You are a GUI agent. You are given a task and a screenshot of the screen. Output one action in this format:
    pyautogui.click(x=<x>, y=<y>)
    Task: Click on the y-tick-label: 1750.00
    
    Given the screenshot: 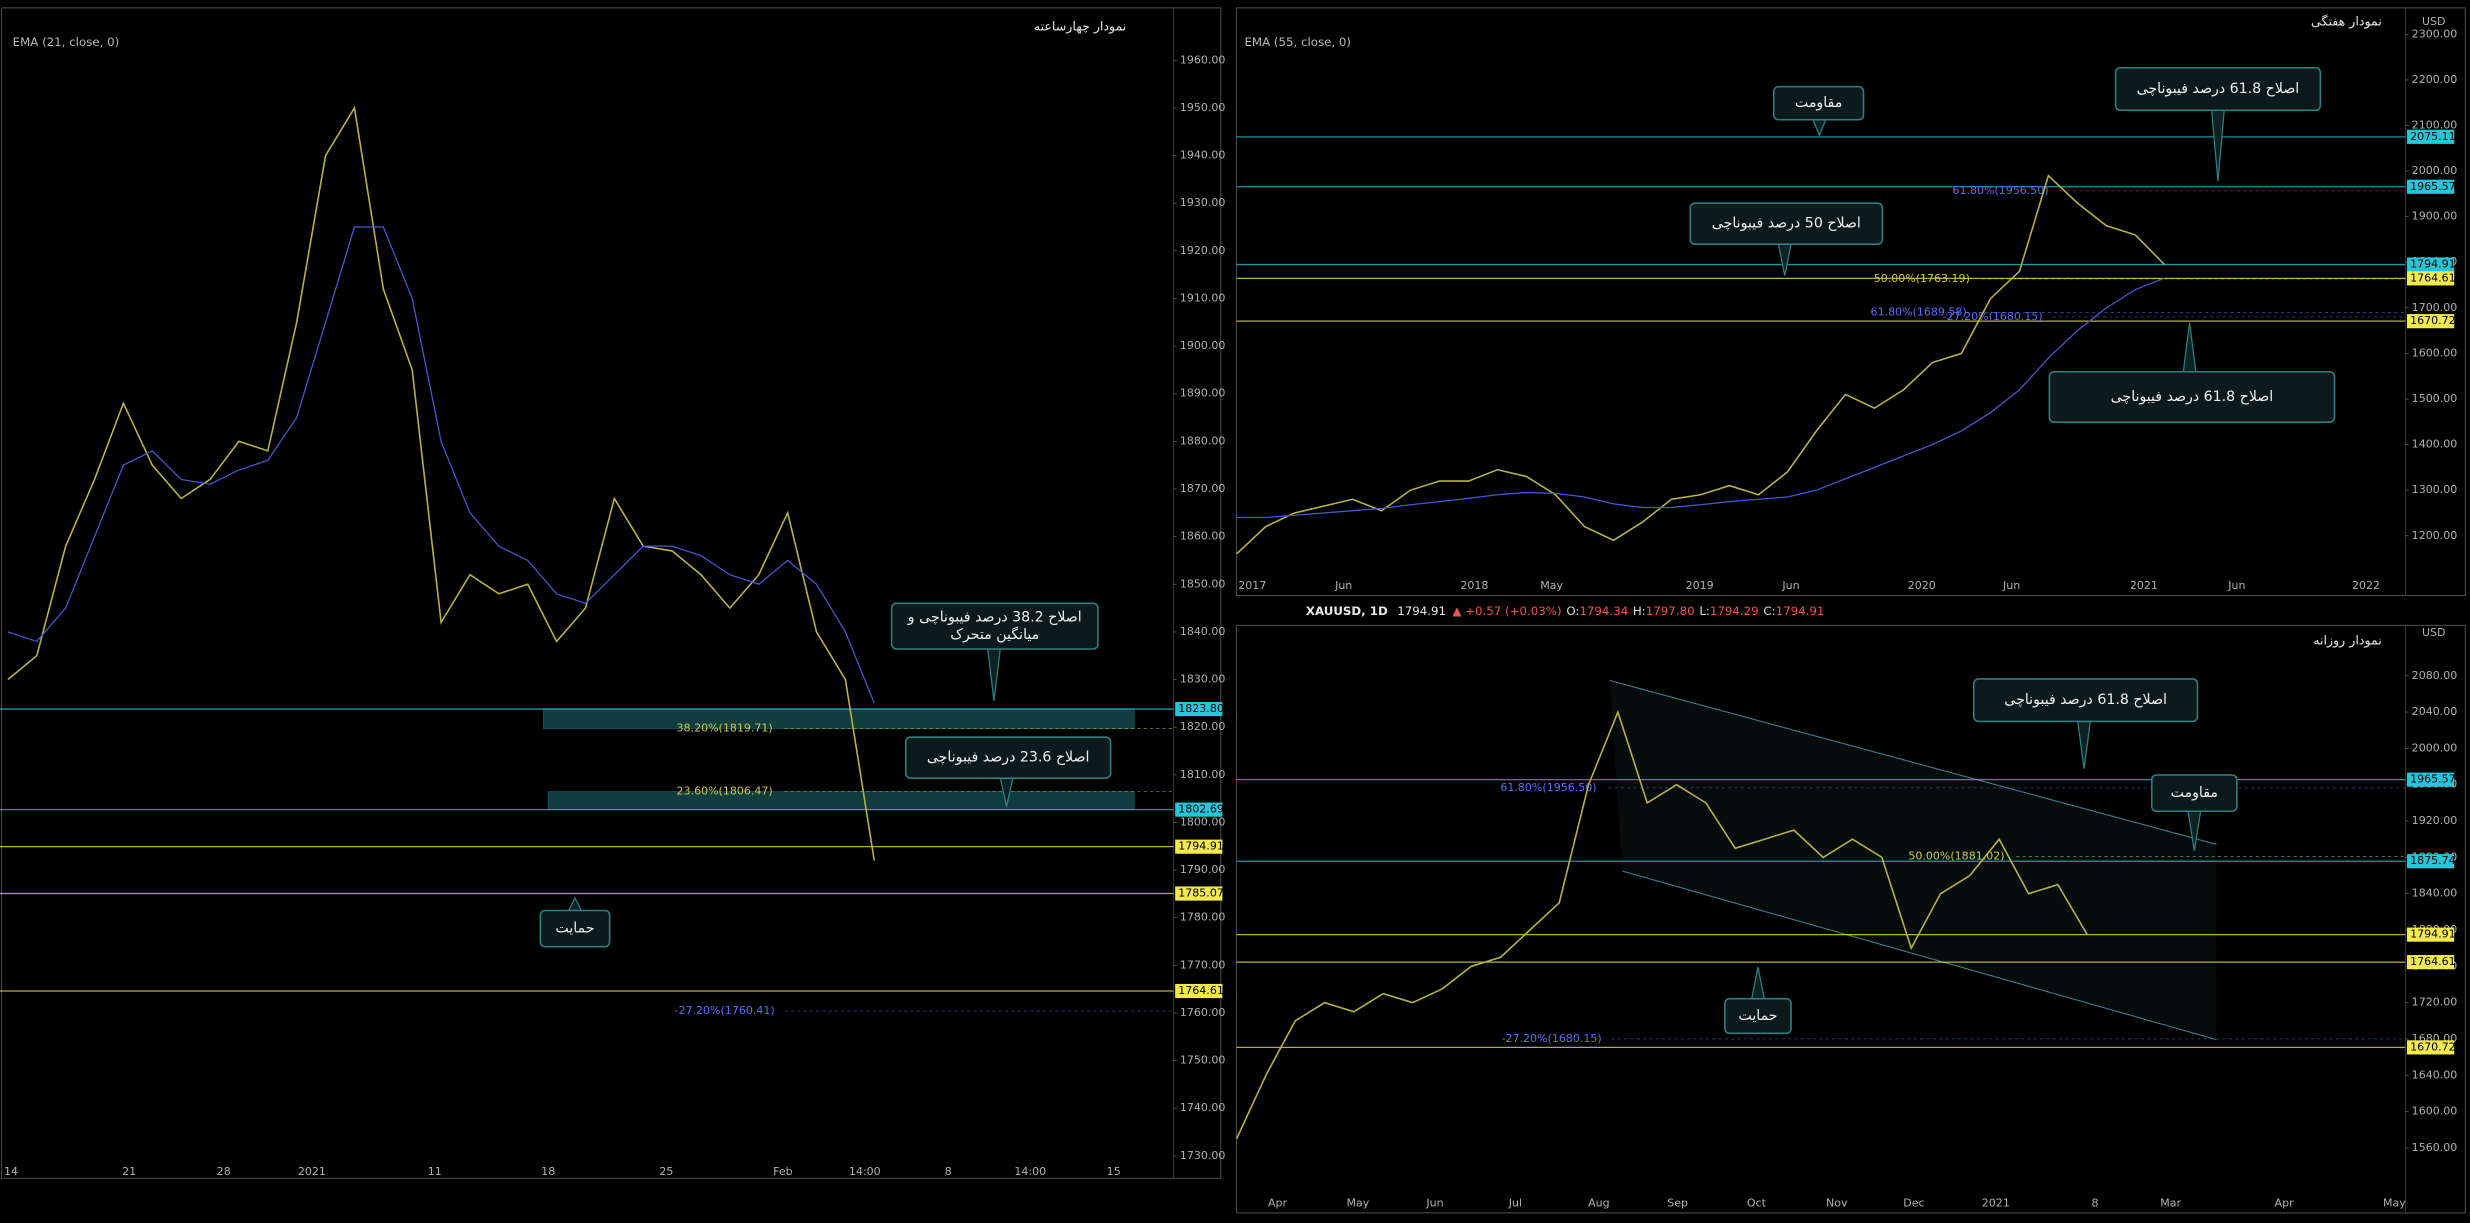 What is the action you would take?
    pyautogui.click(x=1203, y=1060)
    